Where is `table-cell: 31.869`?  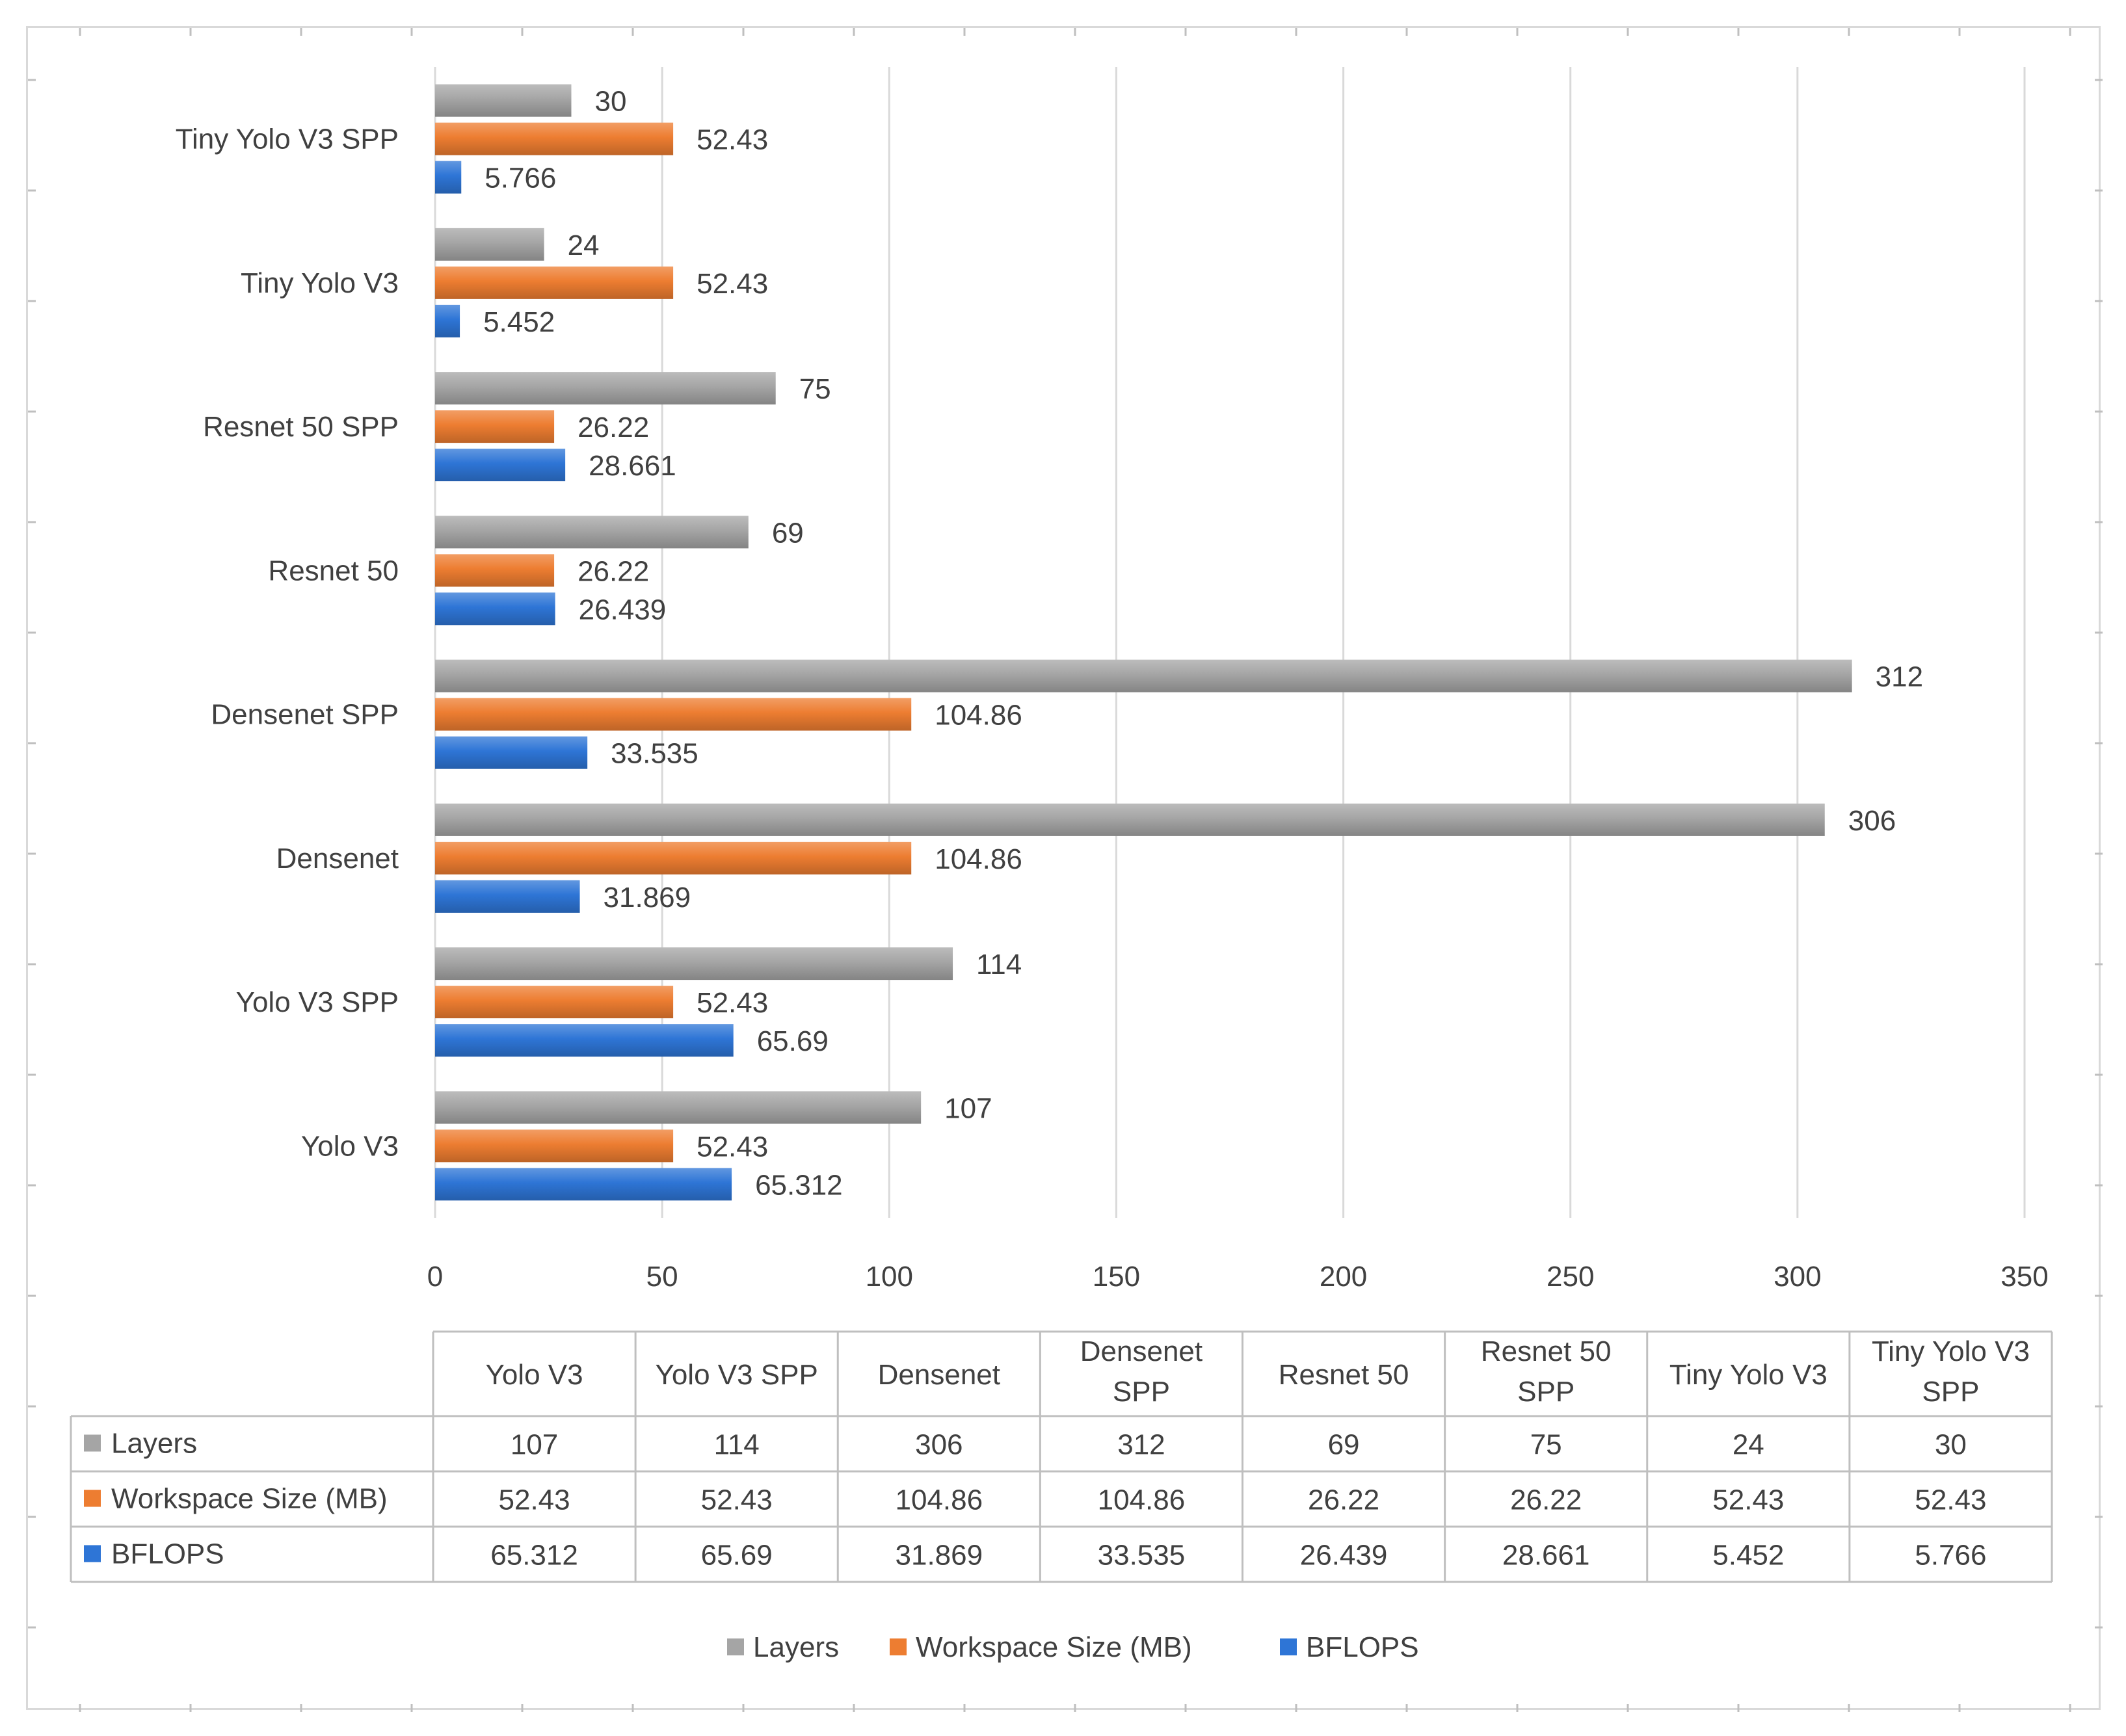
table-cell: 31.869 is located at coordinates (939, 1556).